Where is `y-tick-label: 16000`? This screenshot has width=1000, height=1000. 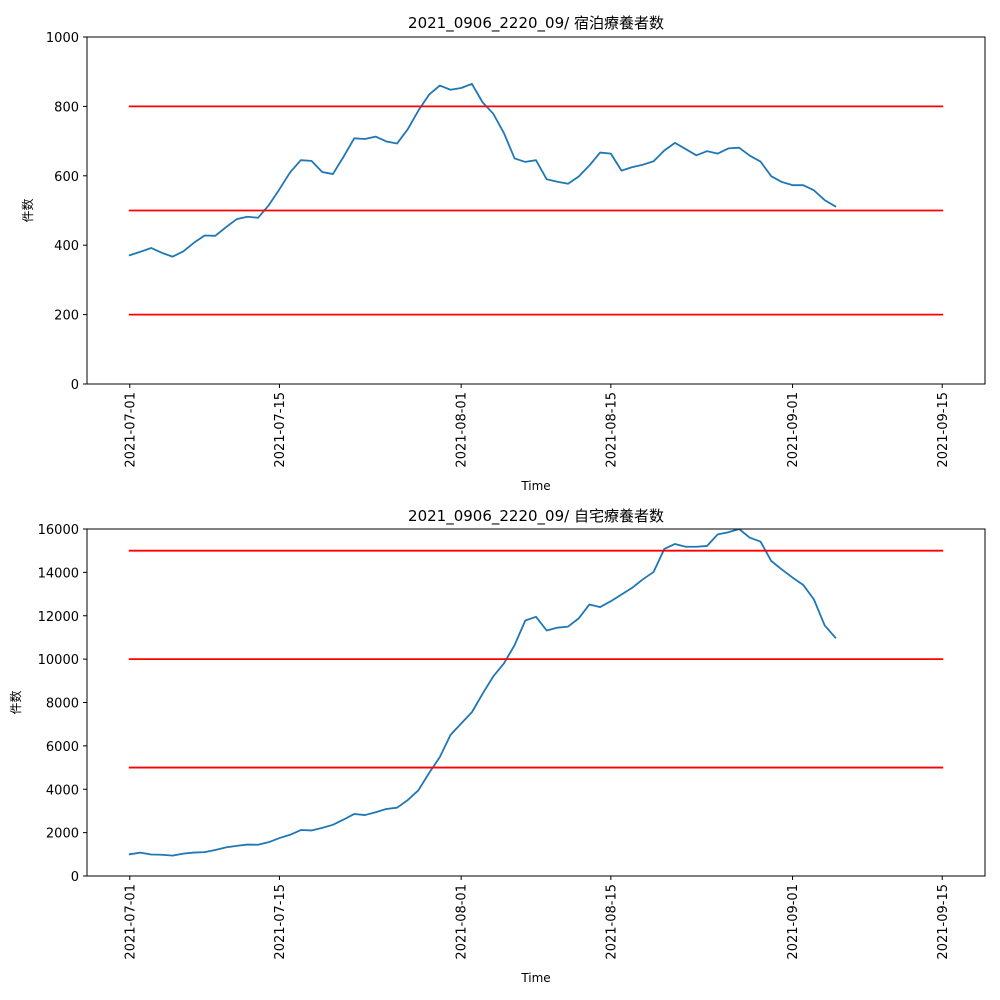
y-tick-label: 16000 is located at coordinates (58, 530).